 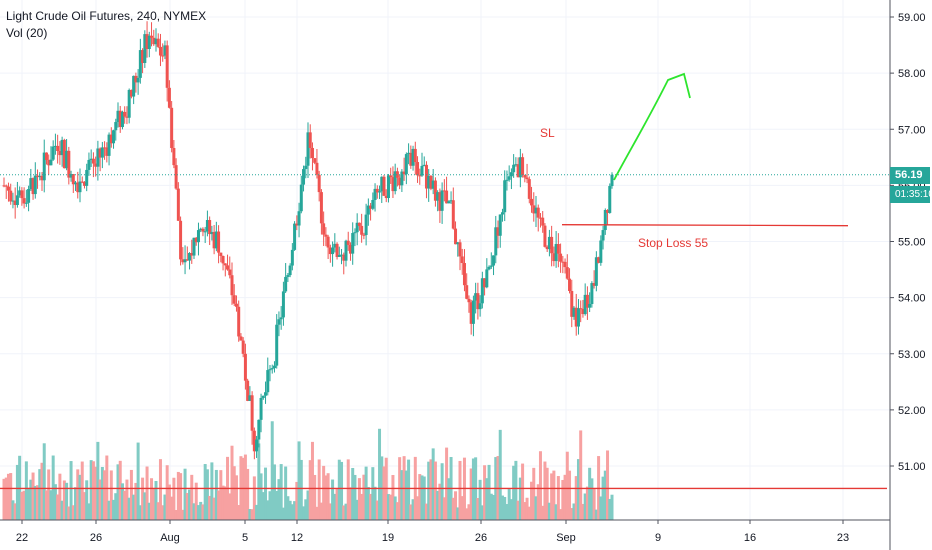 I want to click on price-tick-label: 58.00, so click(x=912, y=74).